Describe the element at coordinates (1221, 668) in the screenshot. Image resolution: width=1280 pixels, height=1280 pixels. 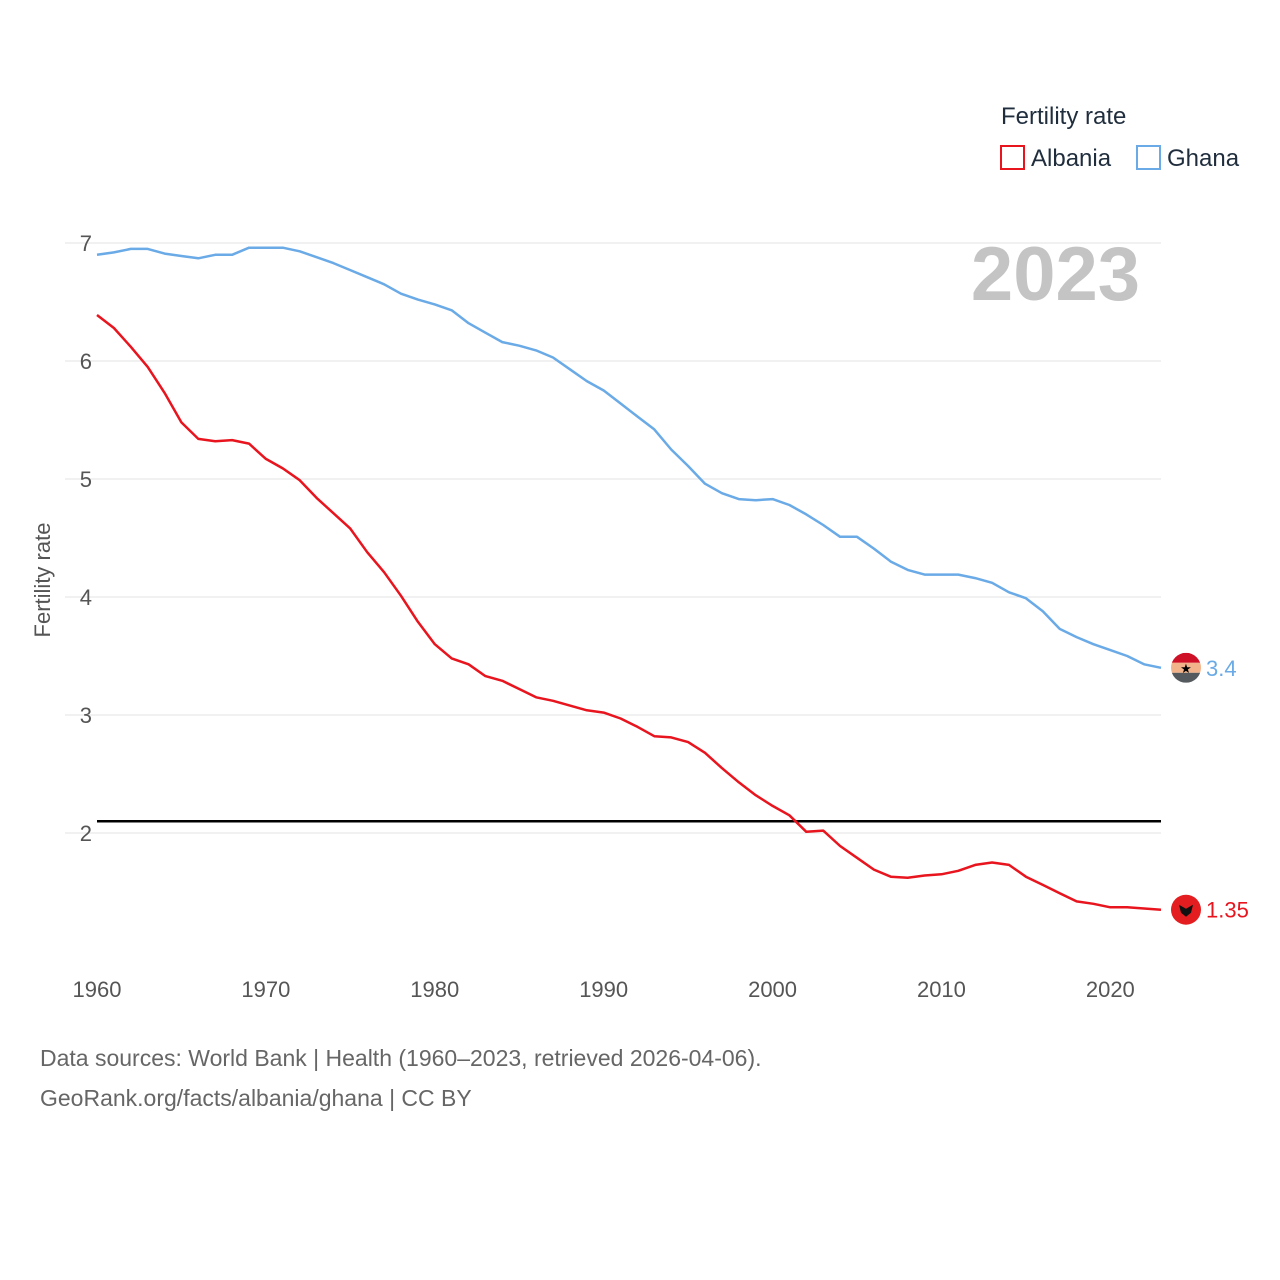
I see `end-label-ghana: 3.4` at that location.